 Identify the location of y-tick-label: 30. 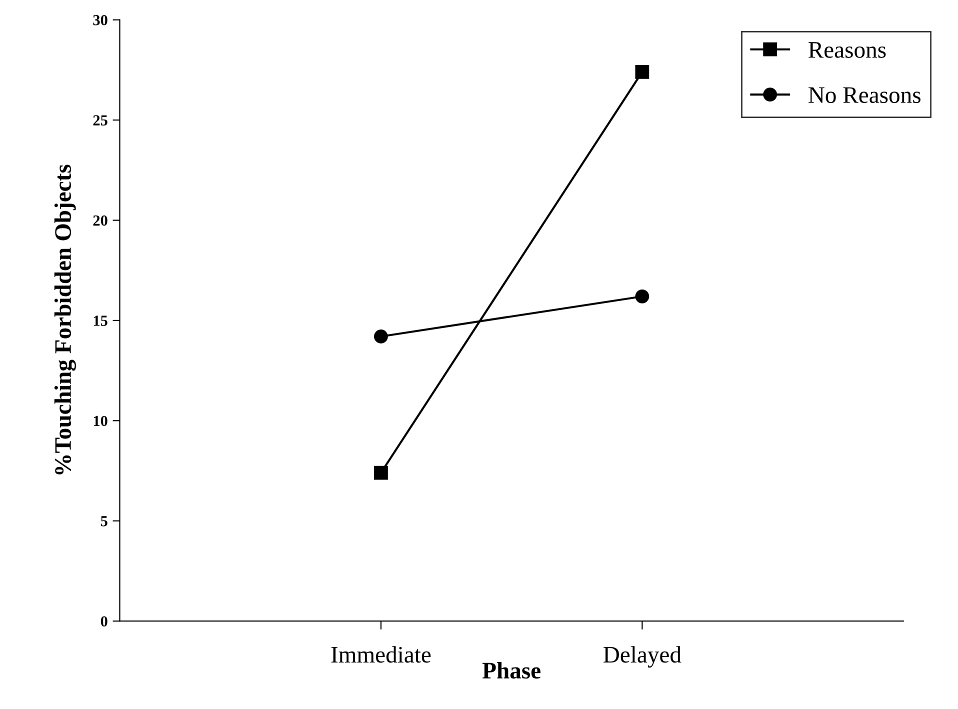
(100, 20).